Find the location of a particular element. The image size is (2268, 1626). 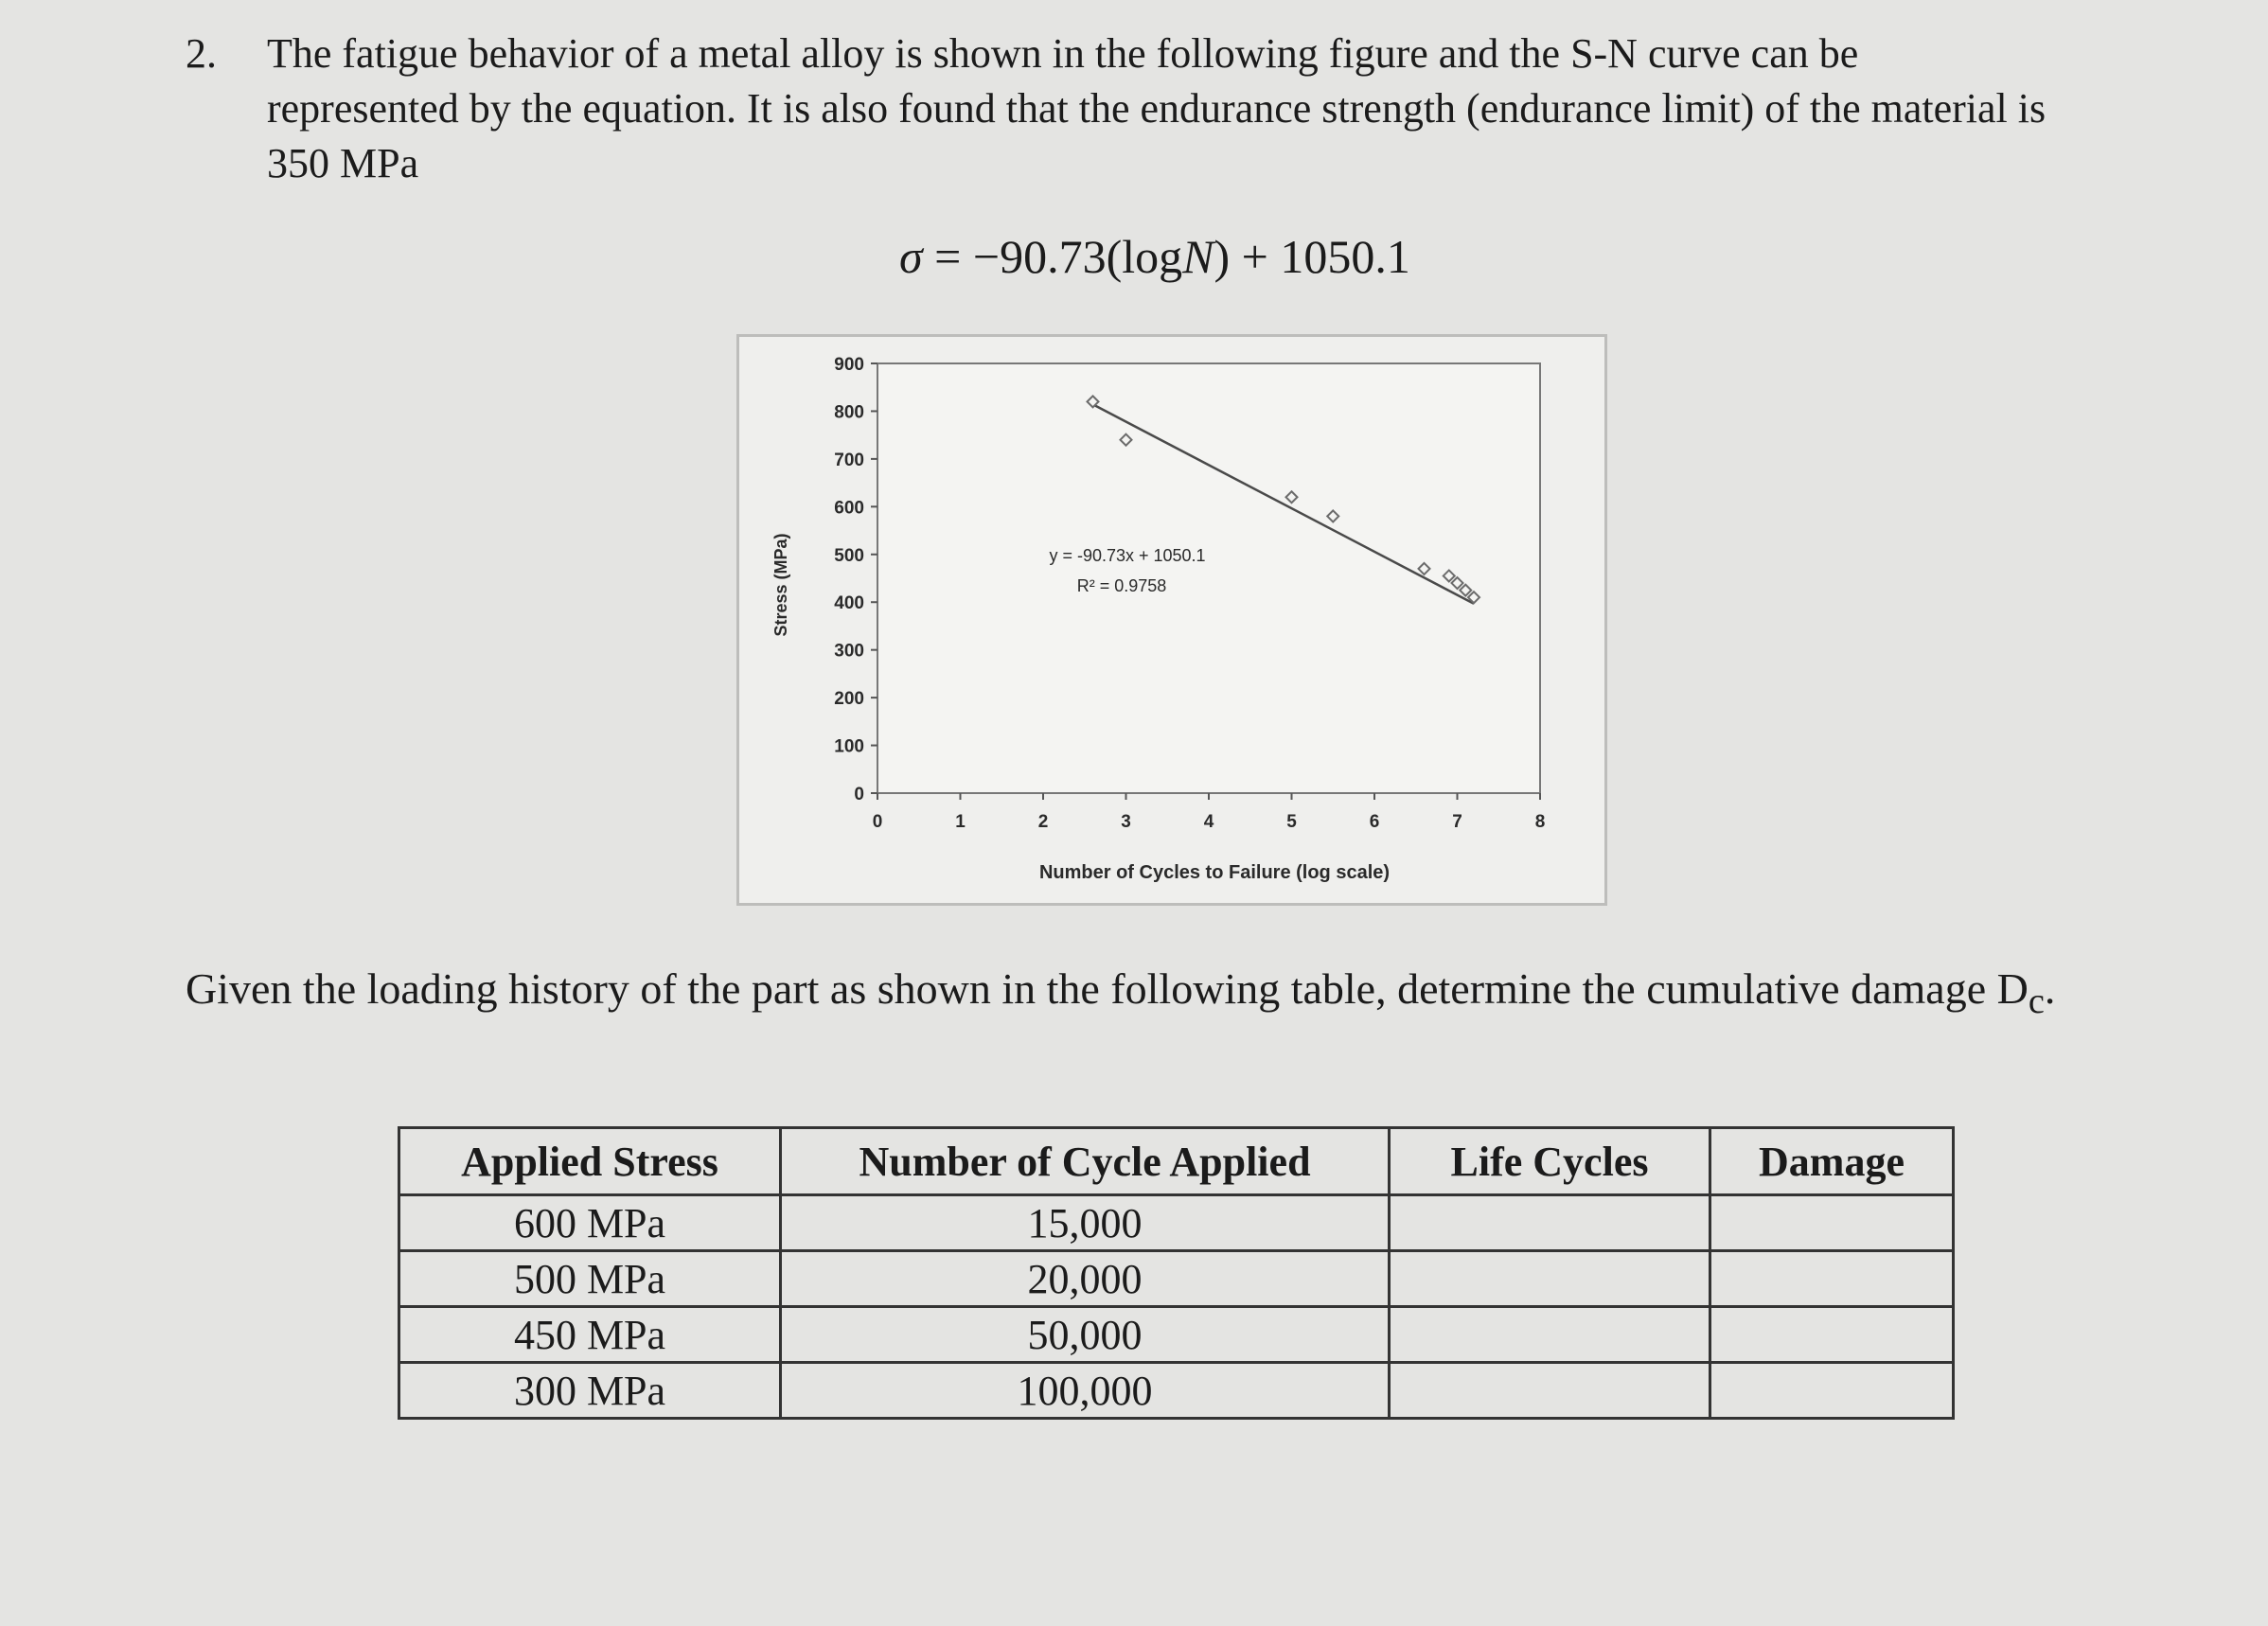

x-tick-label: 3 is located at coordinates (1126, 822).